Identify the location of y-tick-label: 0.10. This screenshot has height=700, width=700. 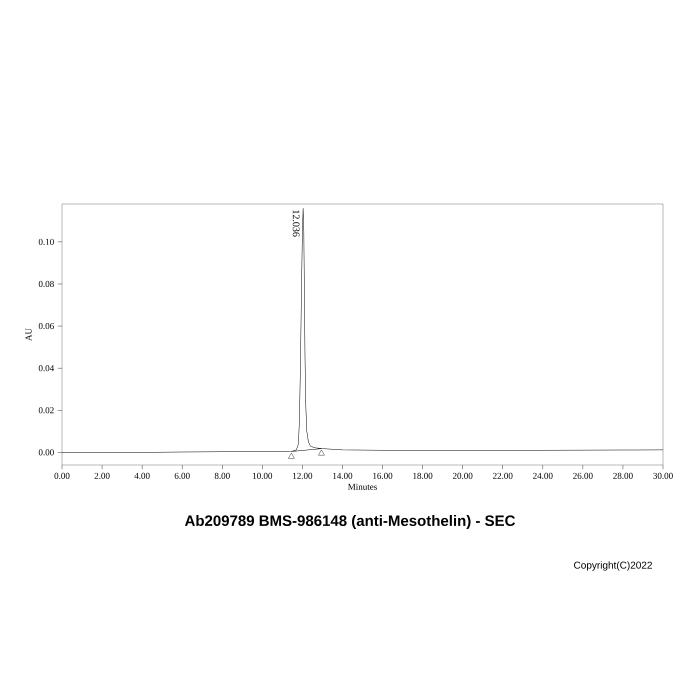
(46, 241).